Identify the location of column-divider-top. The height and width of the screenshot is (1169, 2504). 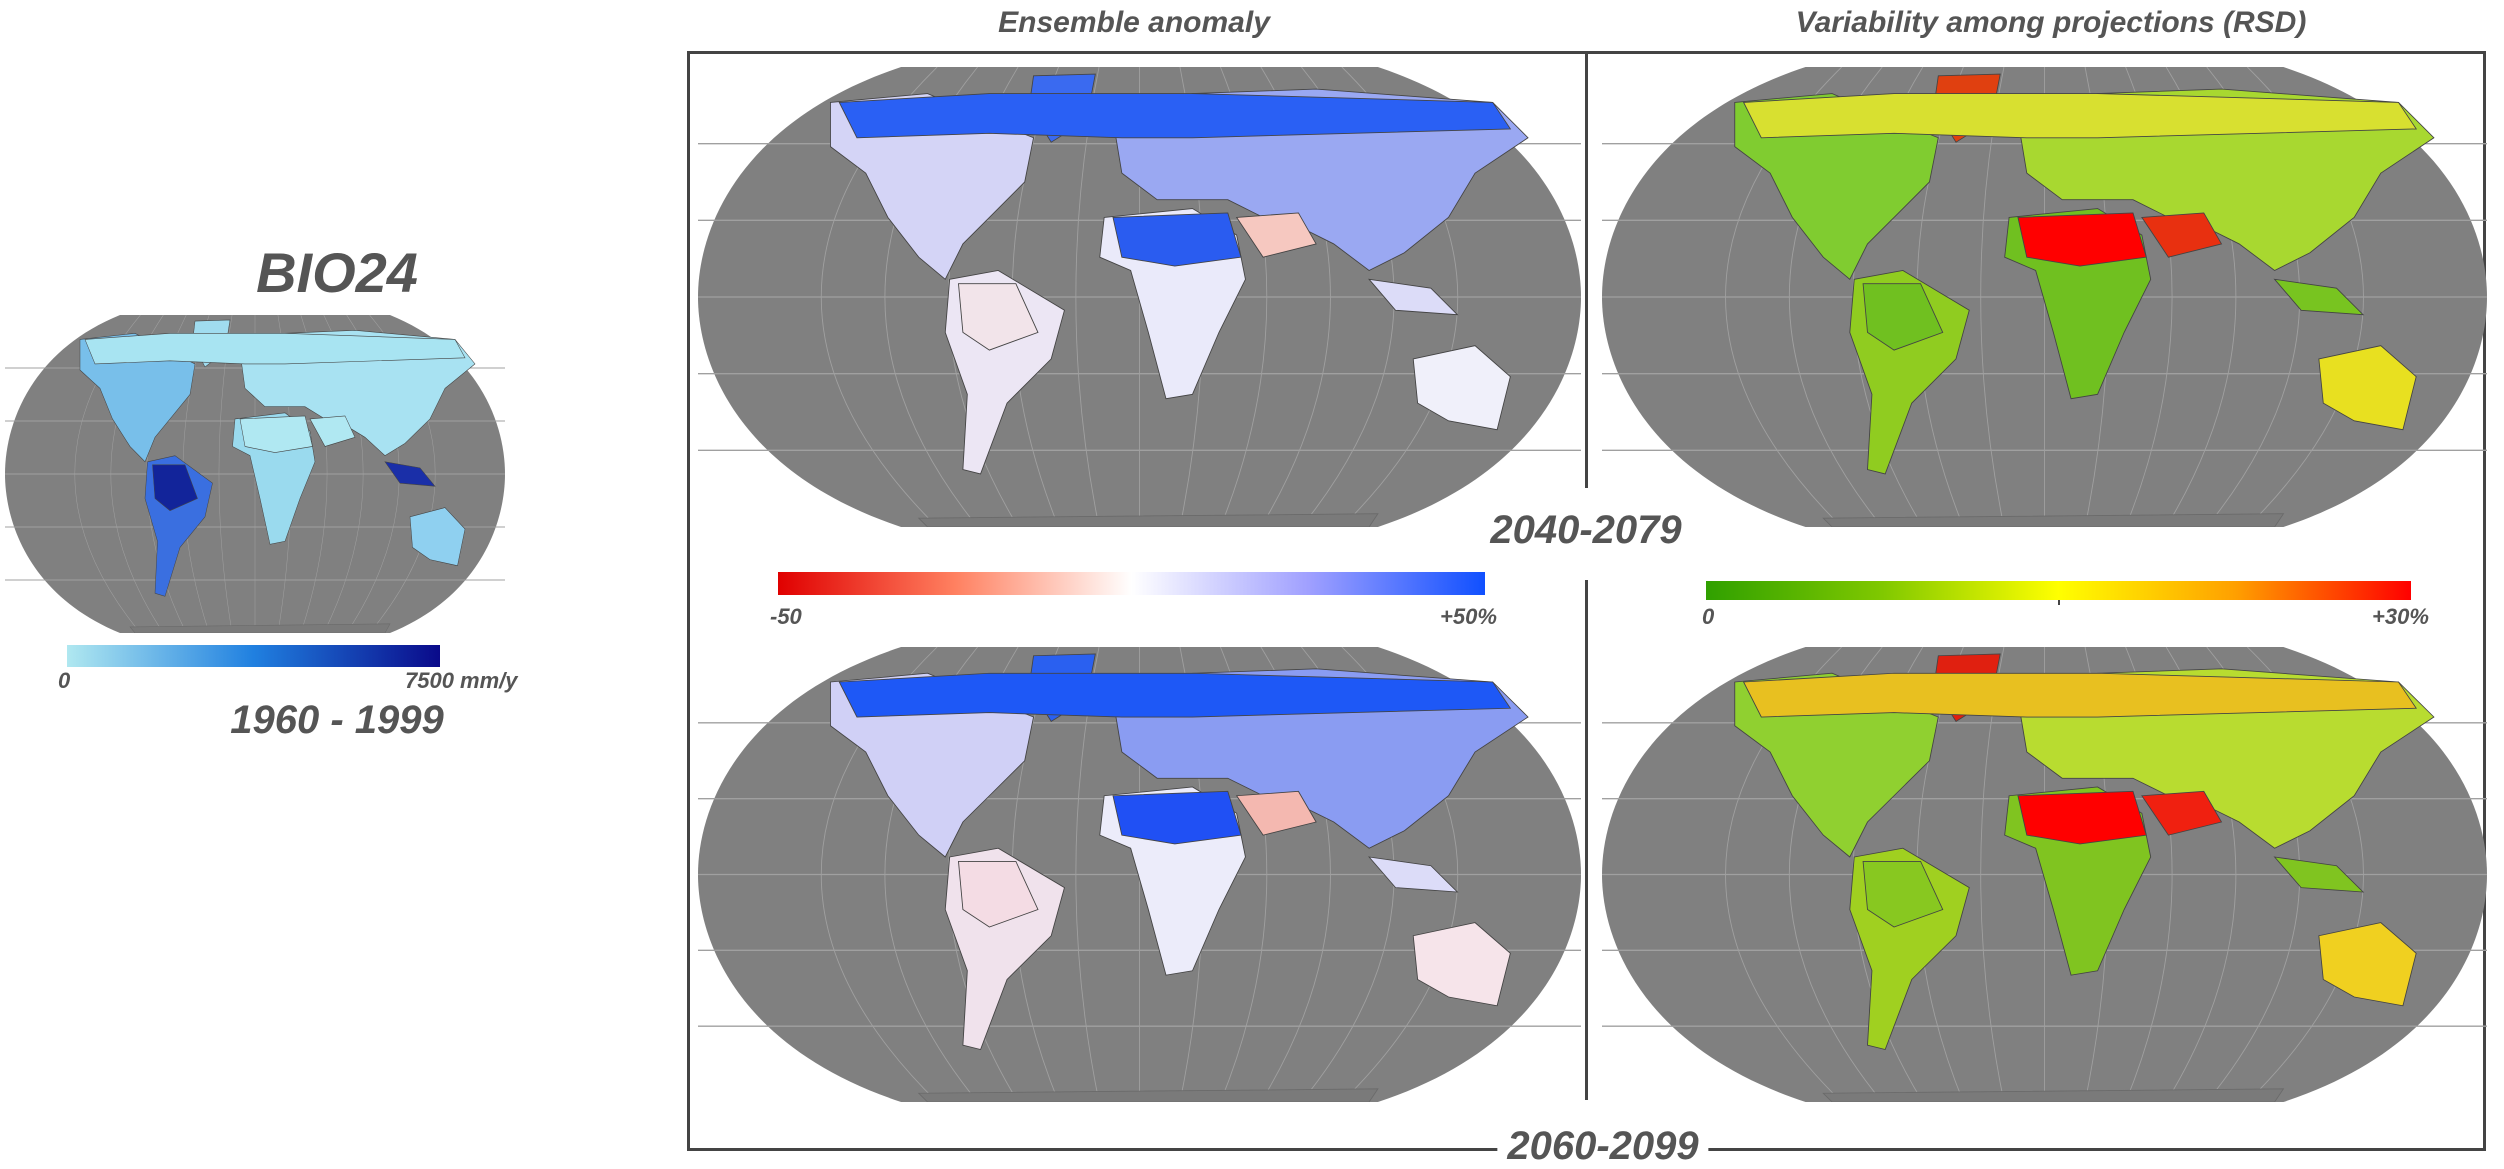
(1586, 269).